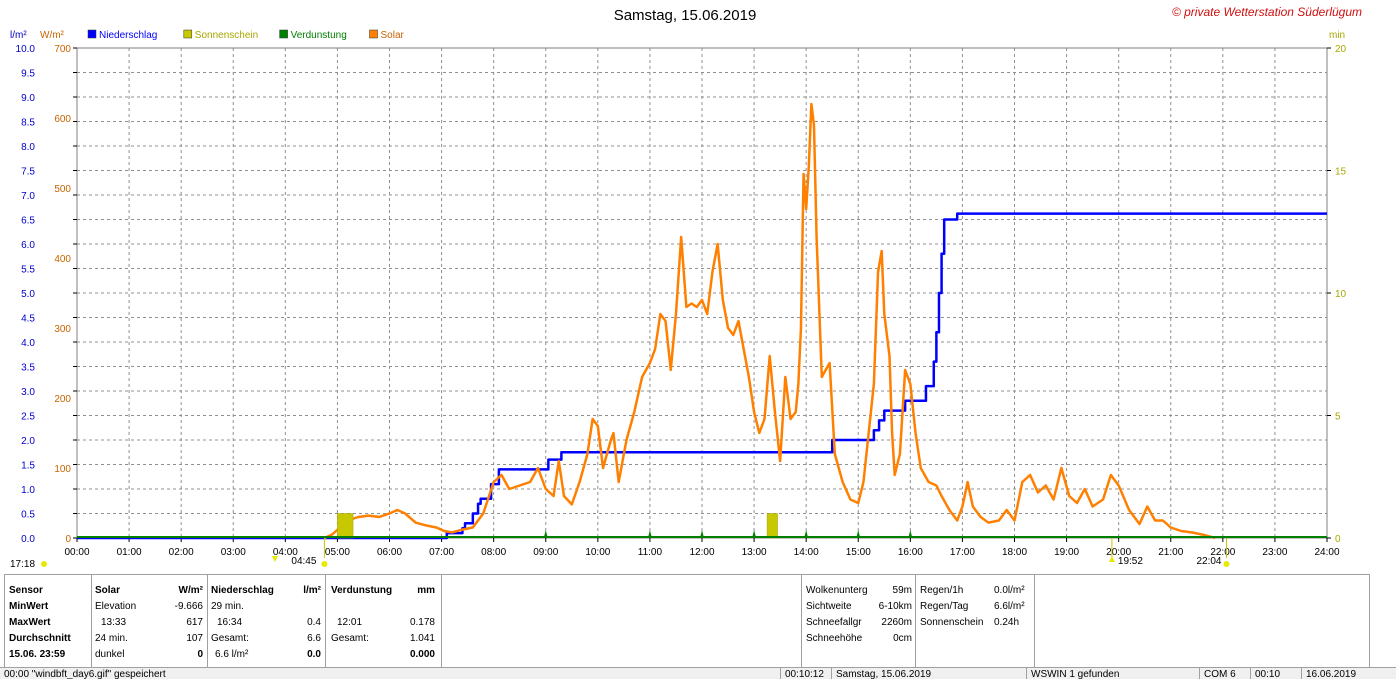  I want to click on x-tick-label: 15:00, so click(858, 552).